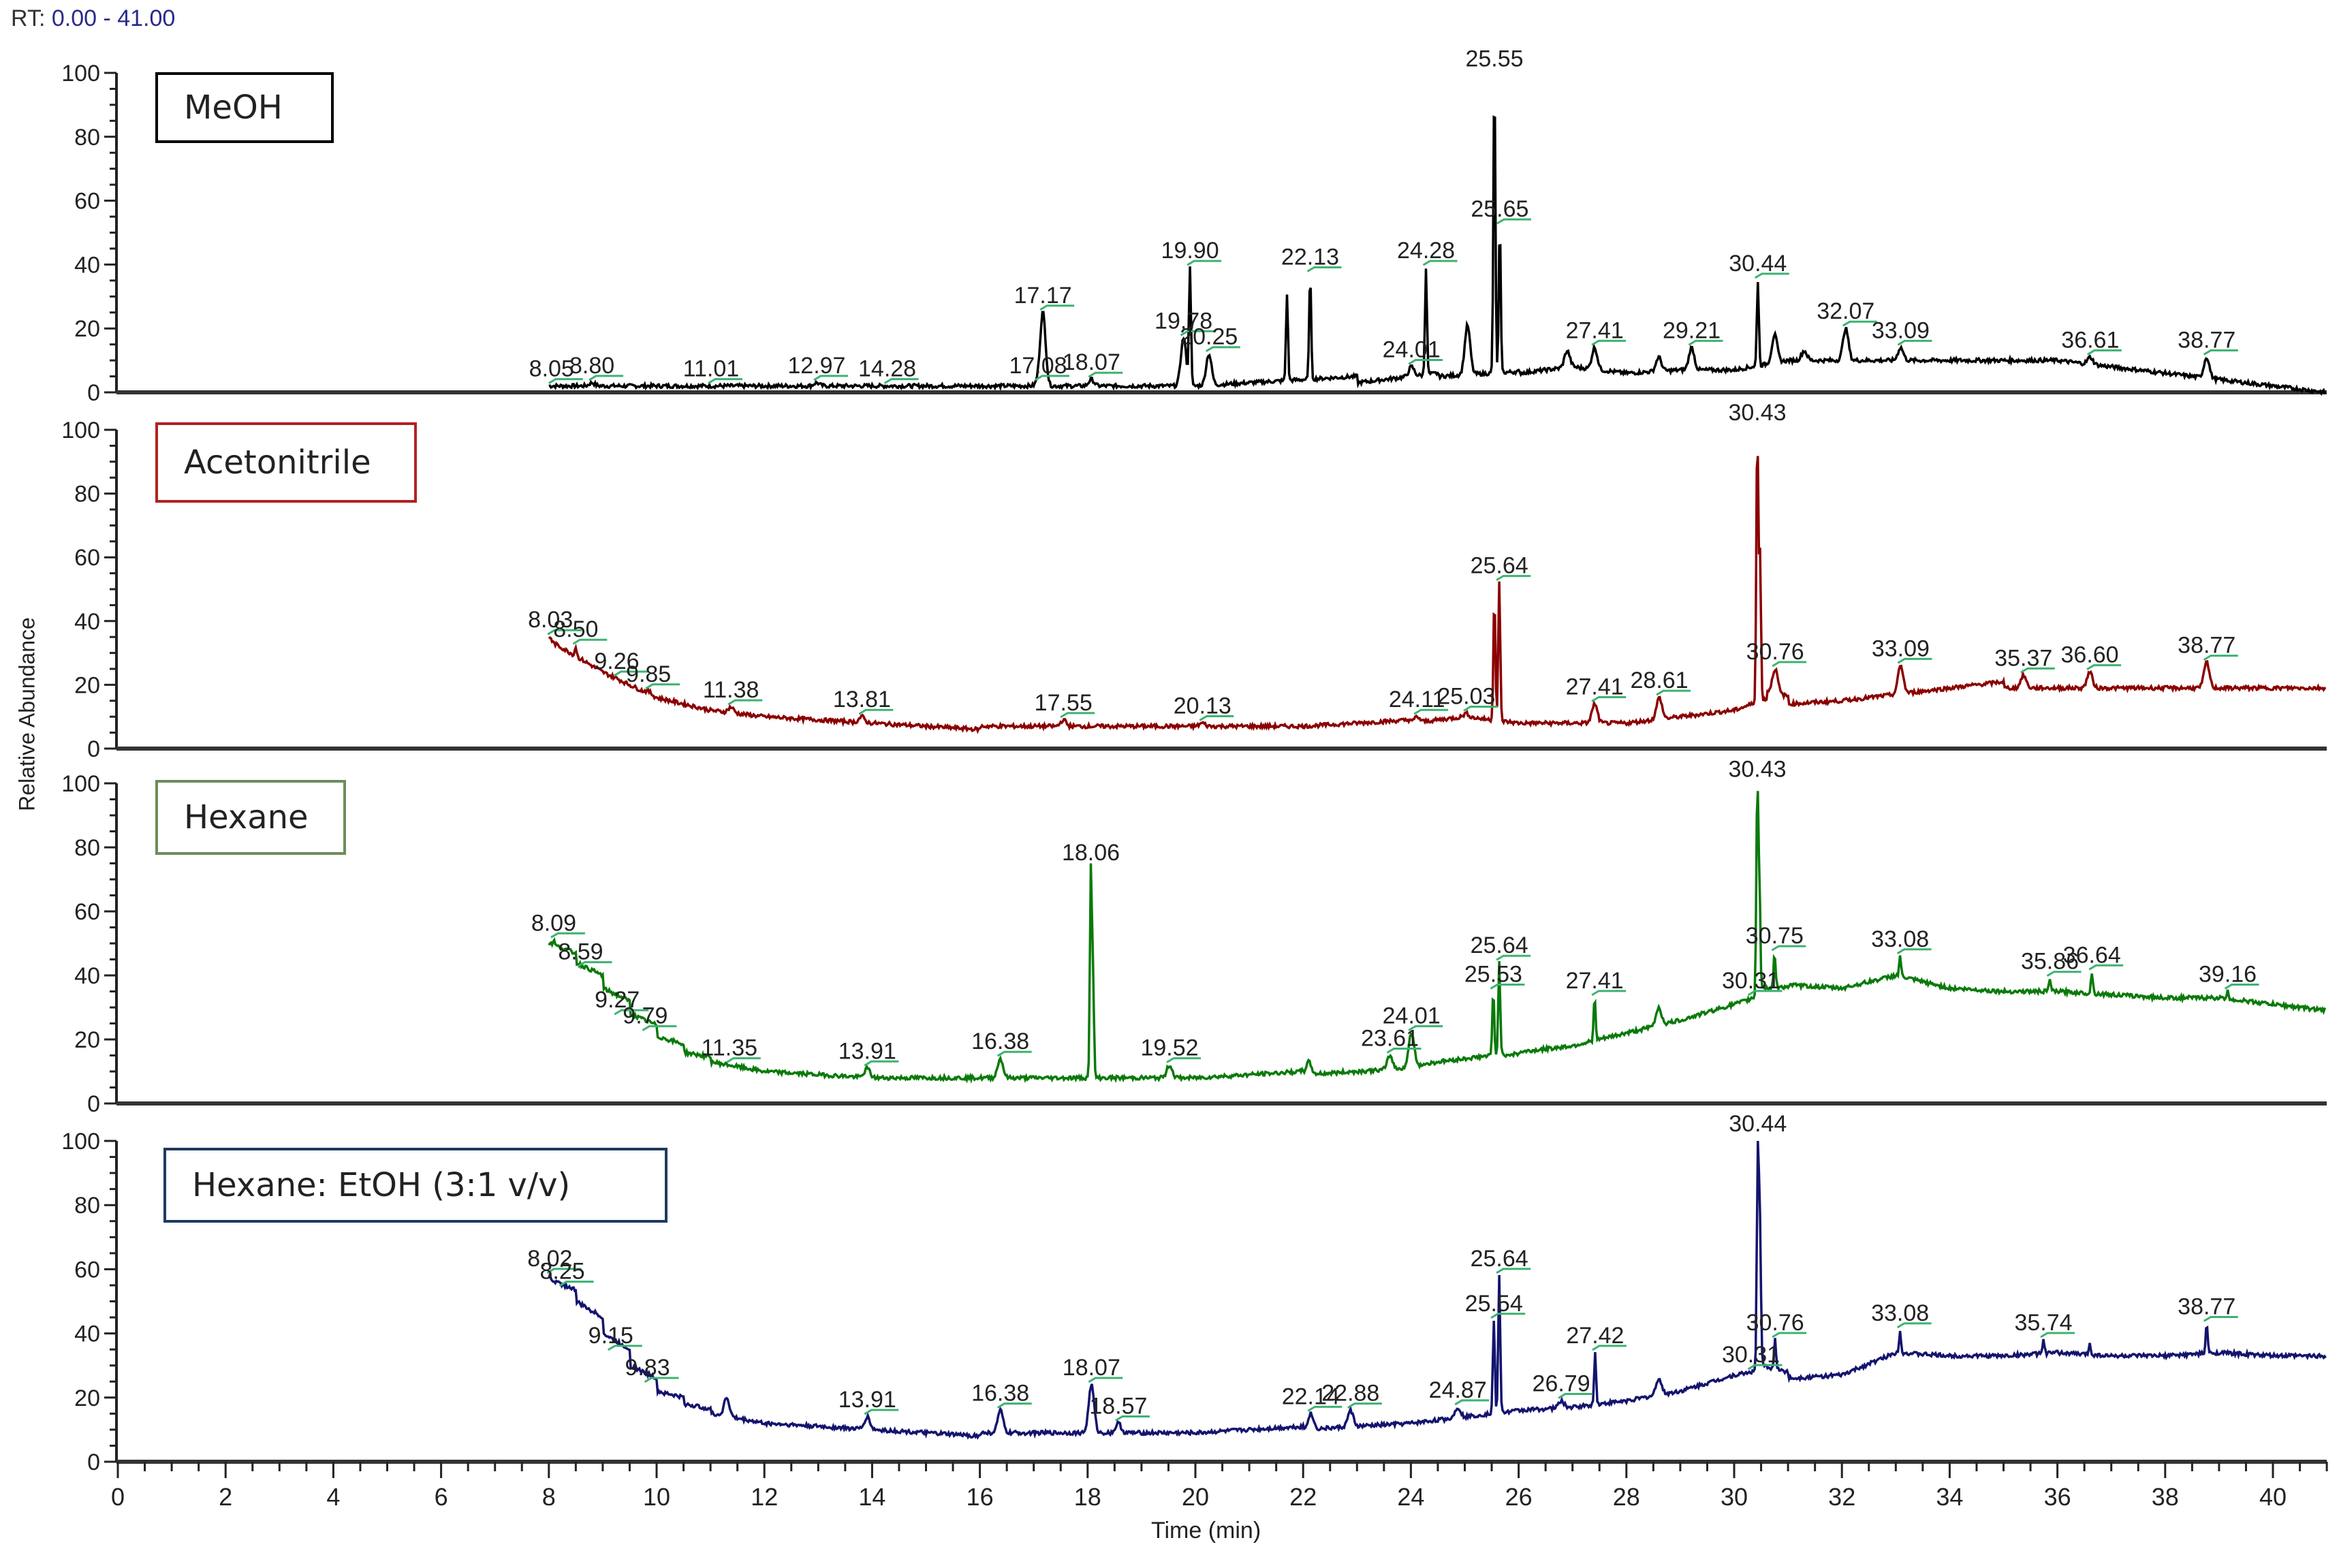  I want to click on peak-label: 36.61, so click(2090, 340).